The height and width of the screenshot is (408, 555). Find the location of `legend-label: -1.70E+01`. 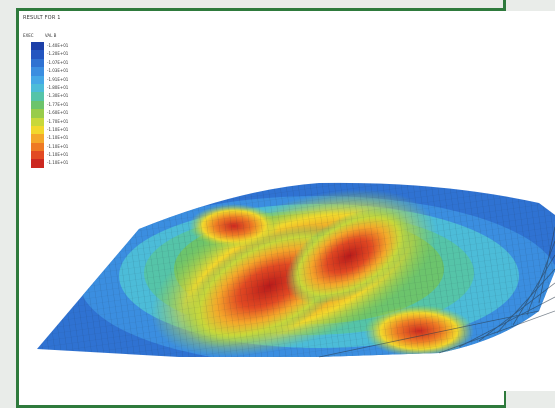

legend-label: -1.70E+01 is located at coordinates (58, 121).